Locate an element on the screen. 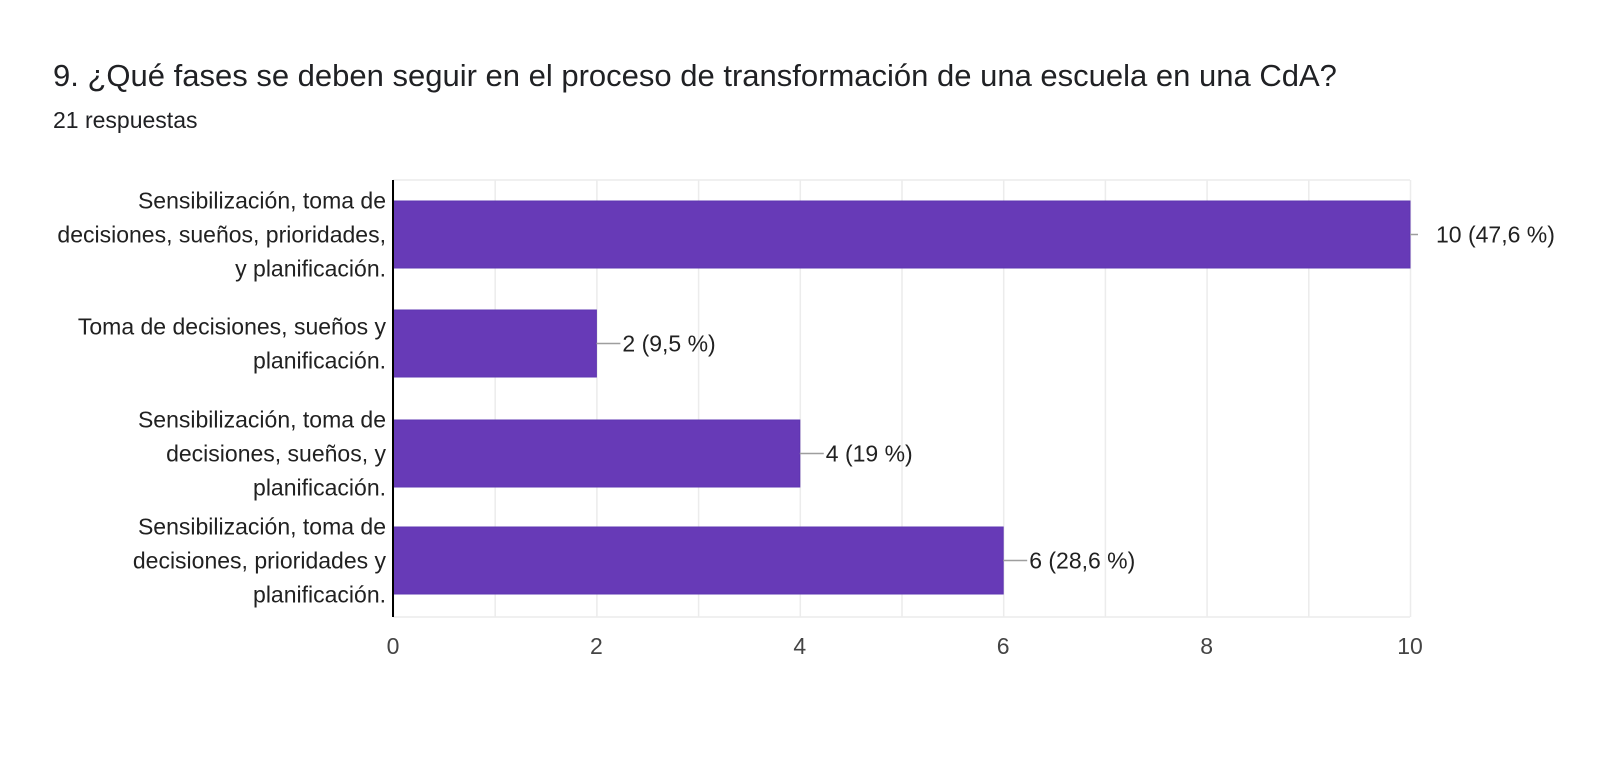 The height and width of the screenshot is (761, 1600). category-label: Toma de decisiones, sueños y is located at coordinates (232, 327).